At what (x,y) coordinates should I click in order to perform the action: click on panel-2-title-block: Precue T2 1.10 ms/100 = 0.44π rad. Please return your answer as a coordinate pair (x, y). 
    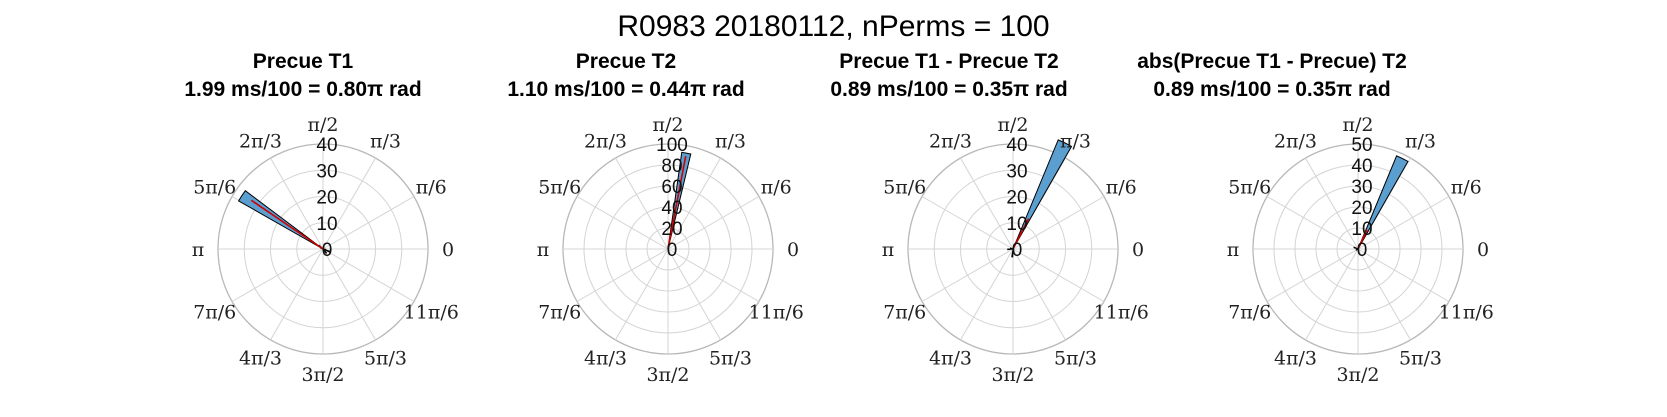
    Looking at the image, I should click on (626, 76).